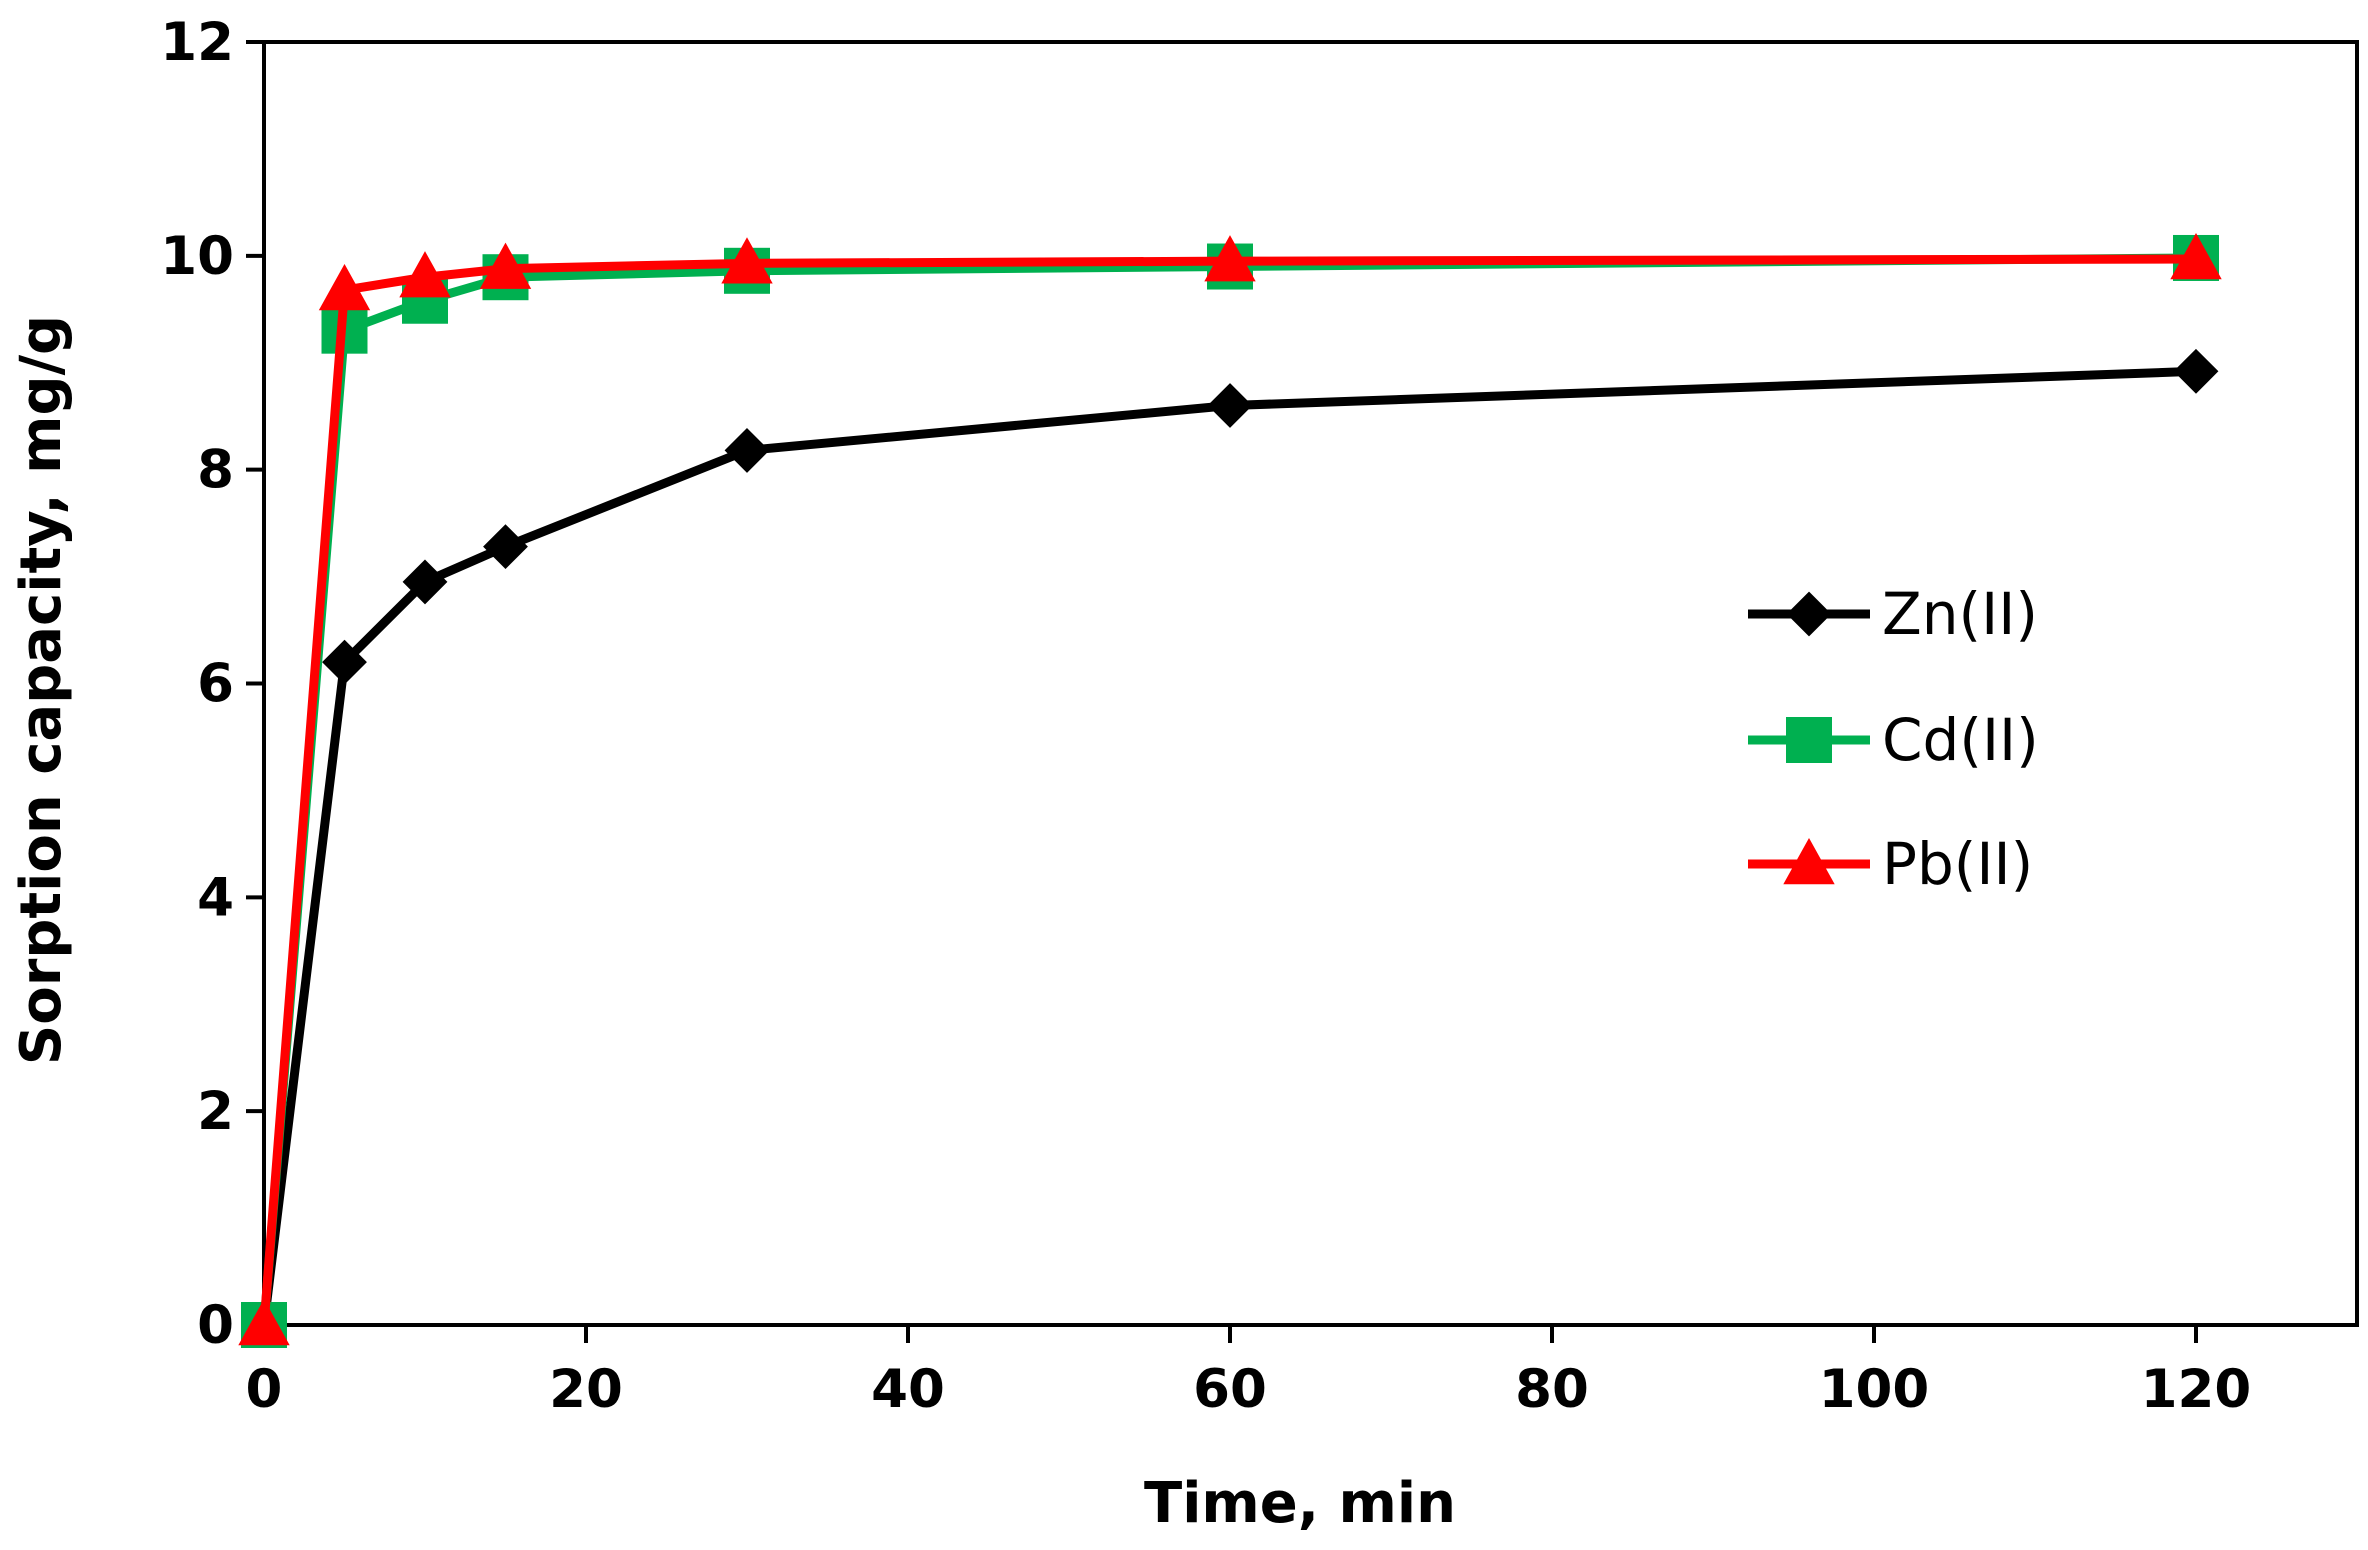  What do you see at coordinates (215, 1111) in the screenshot?
I see `y-tick-label: 2` at bounding box center [215, 1111].